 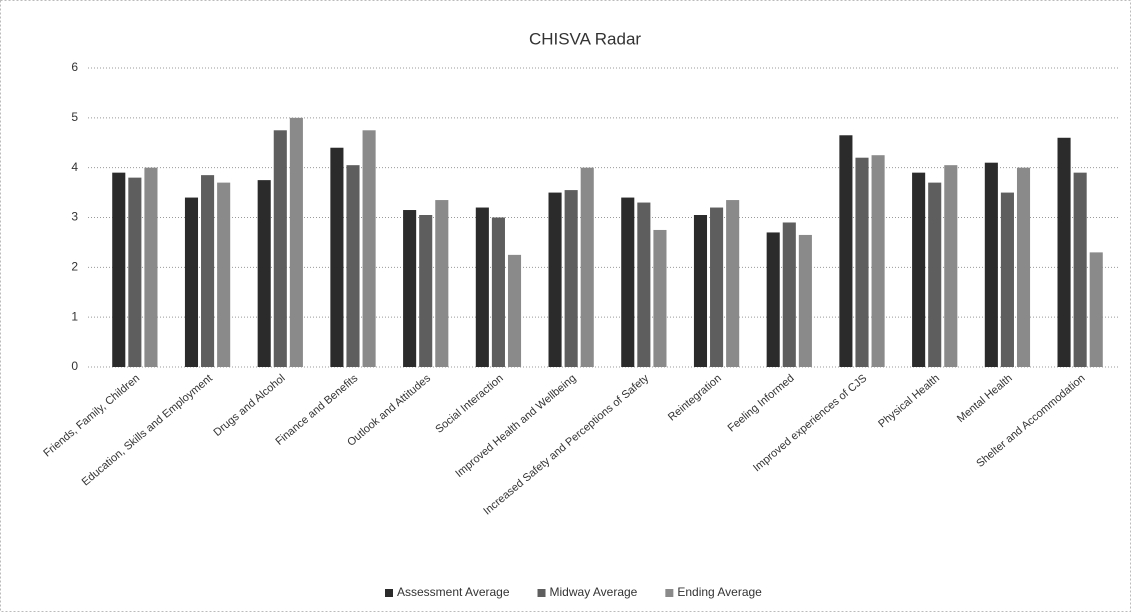 What do you see at coordinates (74, 316) in the screenshot?
I see `y-tick-label: 1` at bounding box center [74, 316].